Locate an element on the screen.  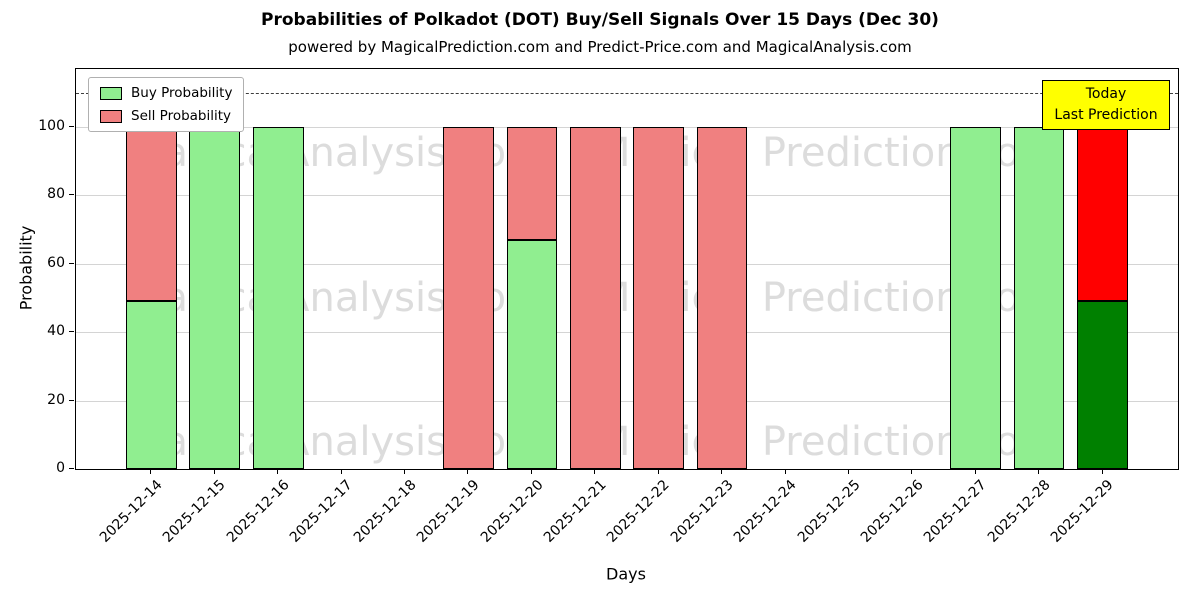
y-tick-label-100: 100 is located at coordinates (51, 126).